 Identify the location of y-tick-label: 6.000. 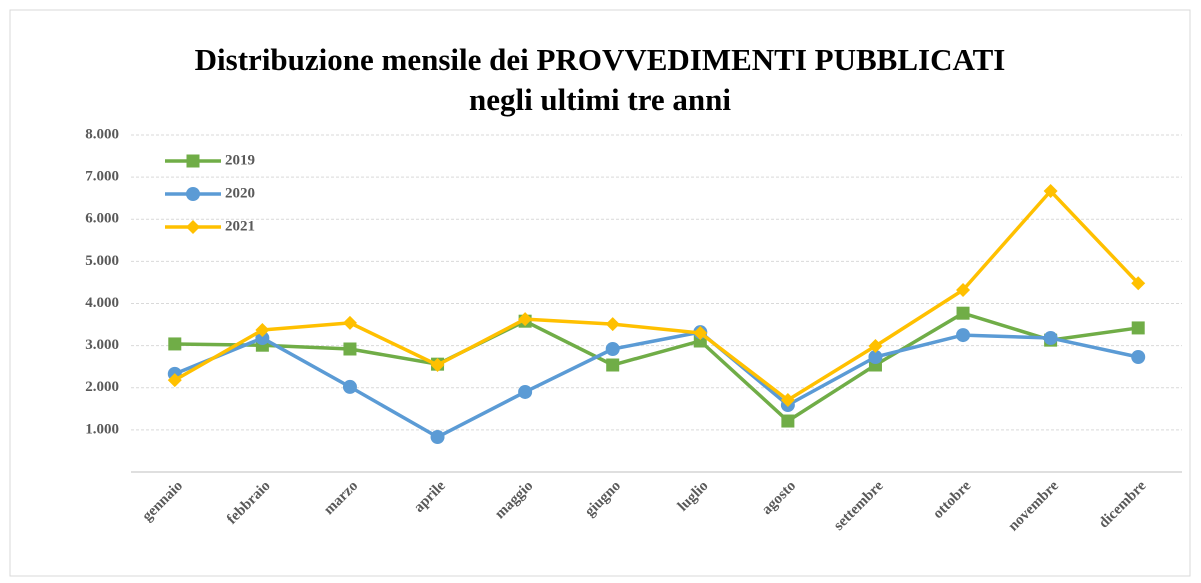
(102, 219).